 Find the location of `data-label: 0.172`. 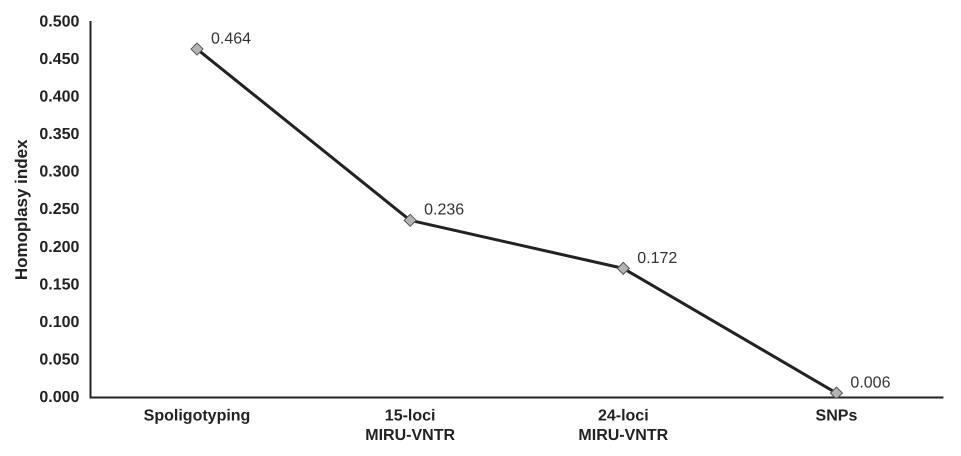

data-label: 0.172 is located at coordinates (657, 258).